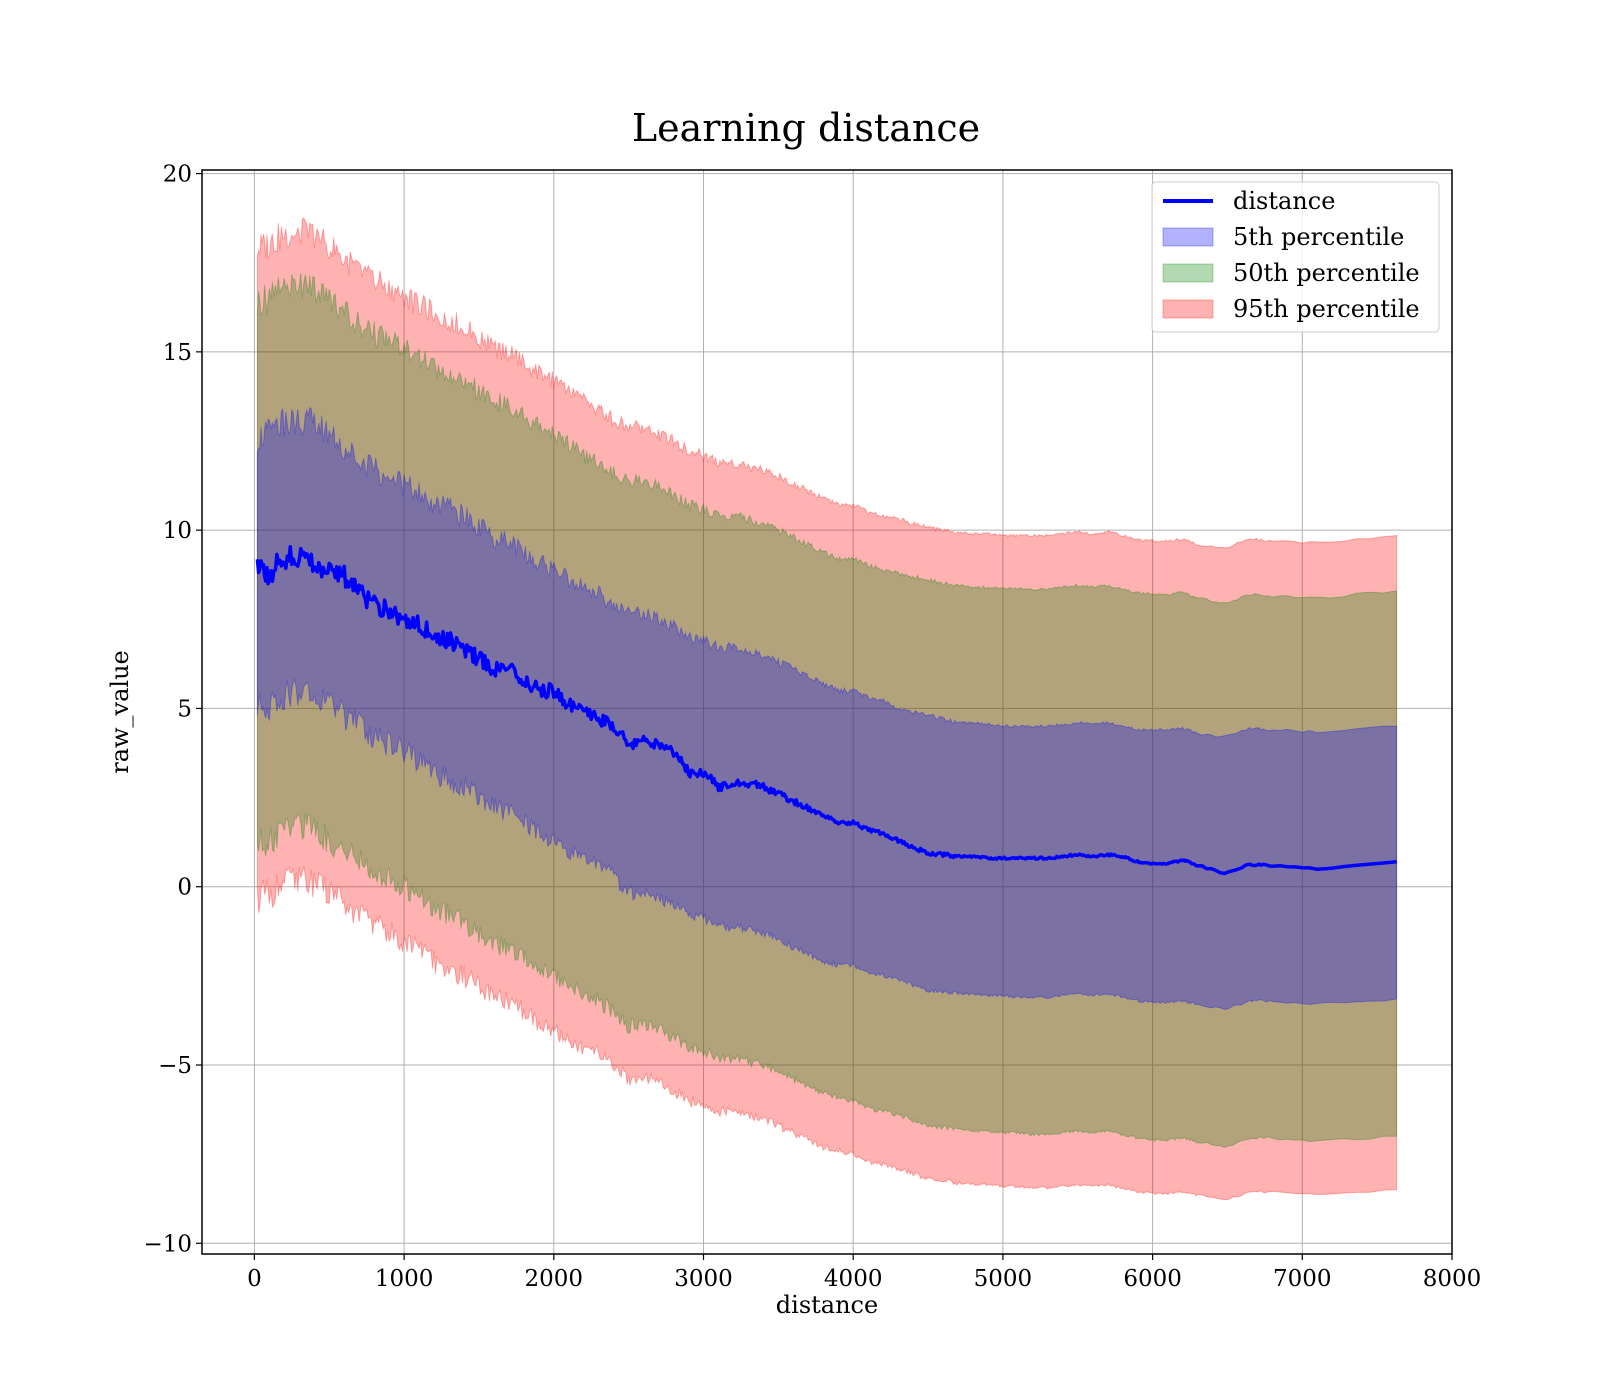 The image size is (1600, 1400). Describe the element at coordinates (1318, 237) in the screenshot. I see `legend-label-5th-percentile: 5th percentile` at that location.